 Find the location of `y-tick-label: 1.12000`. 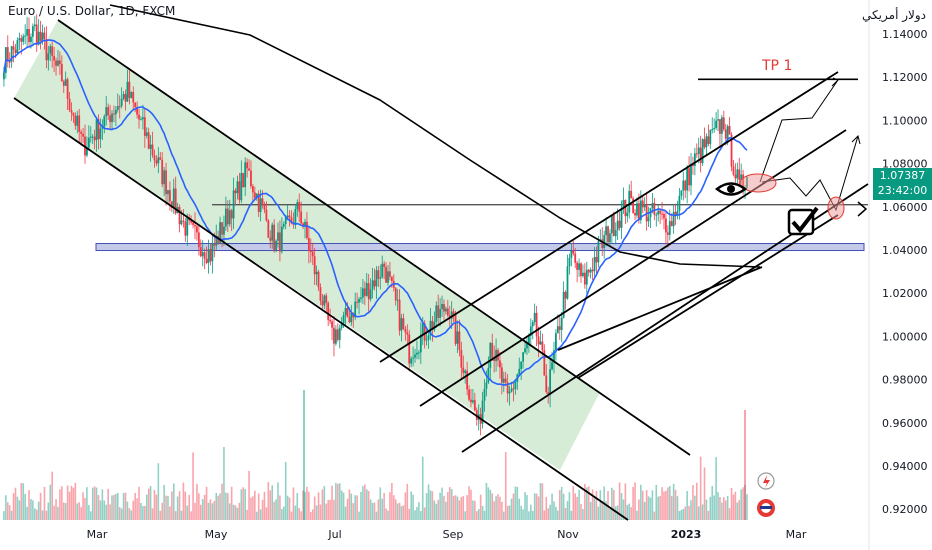

y-tick-label: 1.12000 is located at coordinates (905, 77).